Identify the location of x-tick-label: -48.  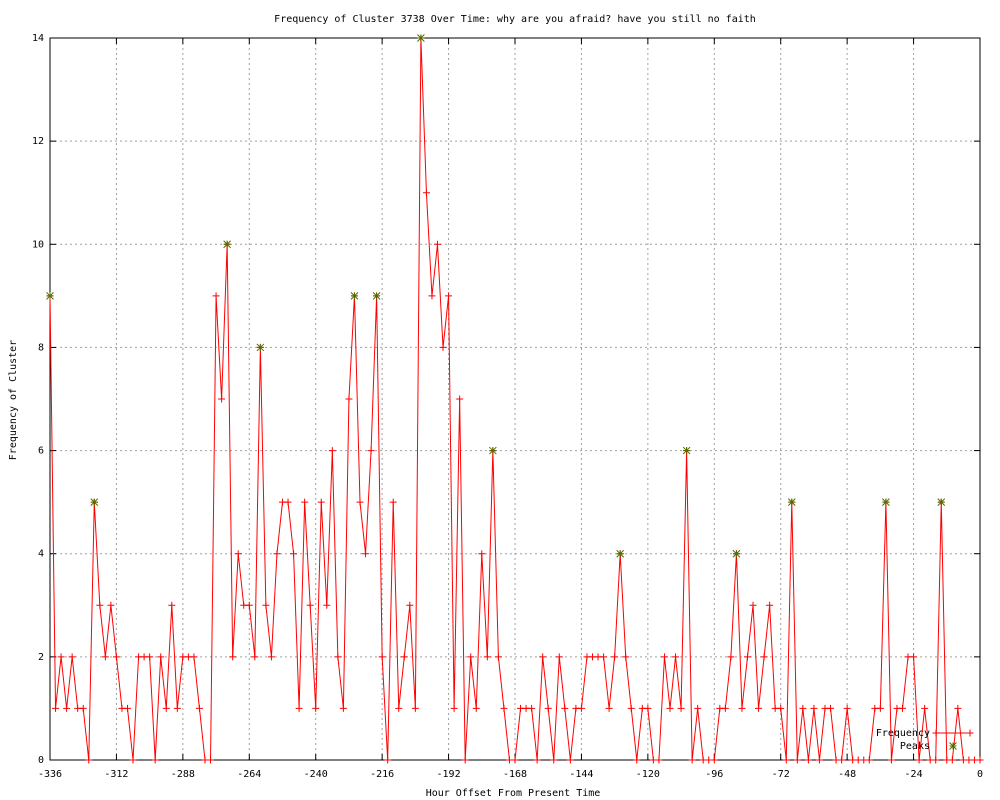
(847, 774).